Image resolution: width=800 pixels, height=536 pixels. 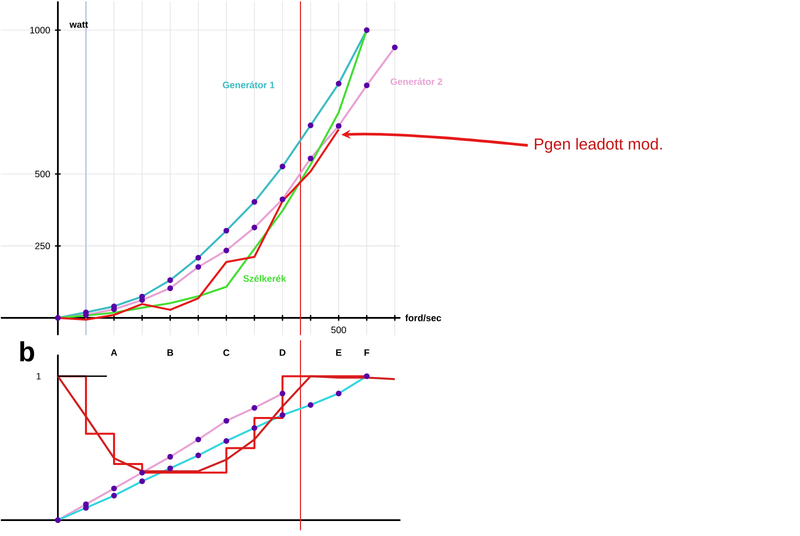 I want to click on y-tick-label: 250, so click(x=42, y=246).